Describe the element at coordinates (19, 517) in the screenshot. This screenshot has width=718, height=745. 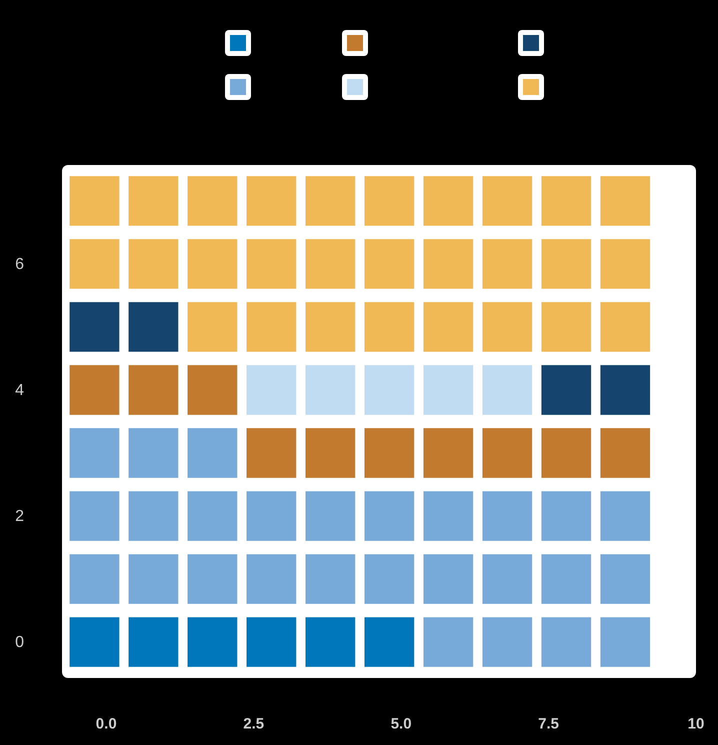
I see `y-tick-label: 2` at that location.